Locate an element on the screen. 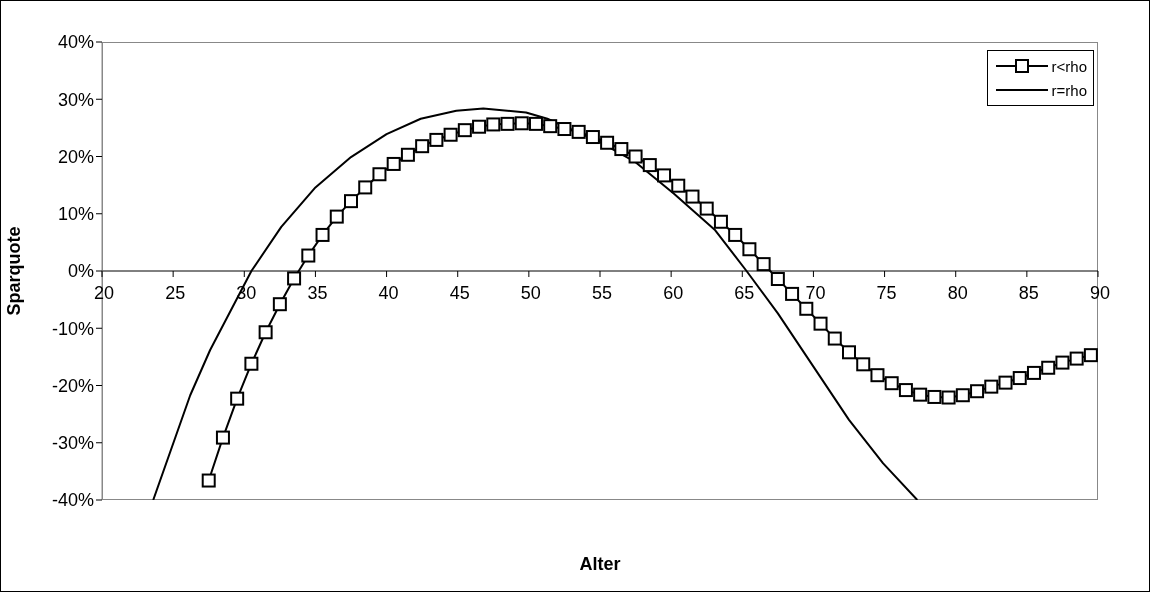  x-tick-label: 75 is located at coordinates (886, 293).